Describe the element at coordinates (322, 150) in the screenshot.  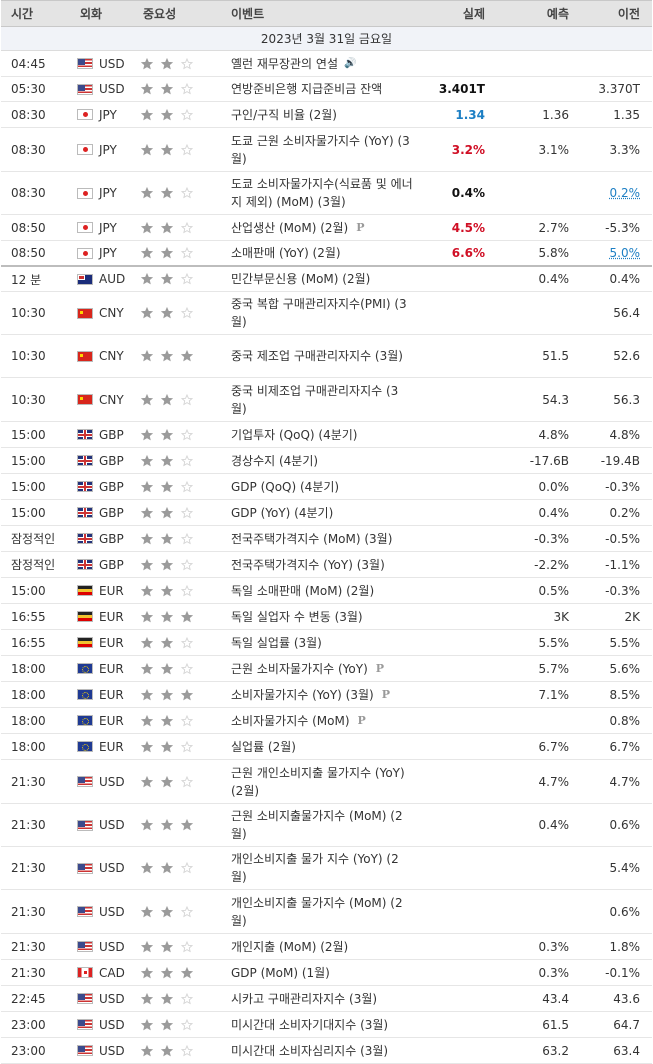
I see `event-name-text: 도쿄 근원 소비자물가지수 (YoY) (3월)` at that location.